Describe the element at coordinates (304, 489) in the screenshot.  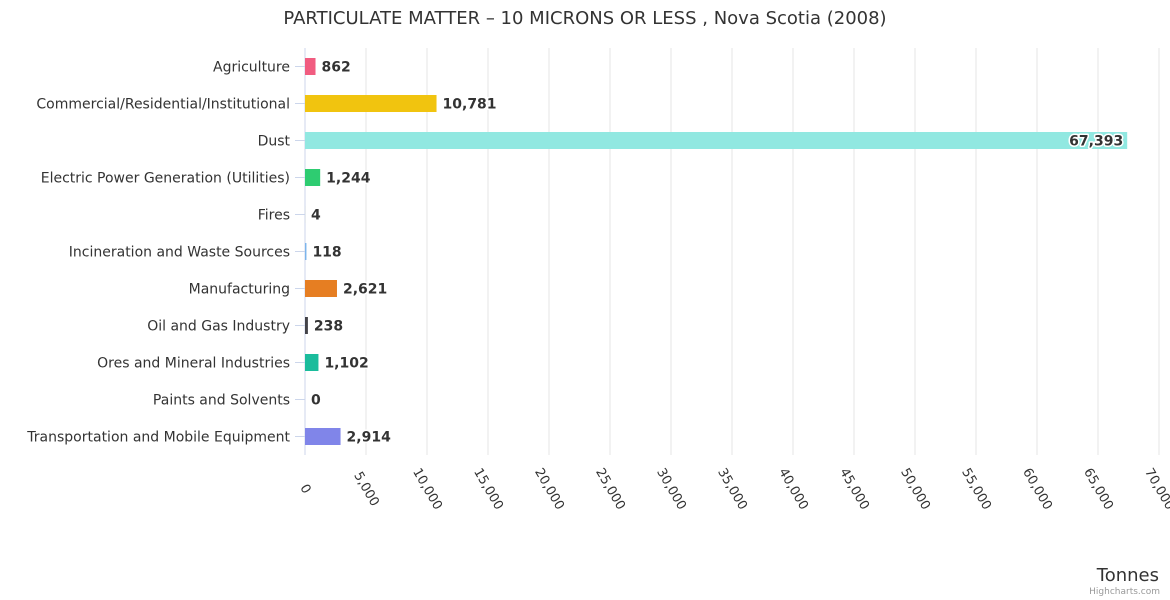
I see `x-tick-label: 0` at that location.